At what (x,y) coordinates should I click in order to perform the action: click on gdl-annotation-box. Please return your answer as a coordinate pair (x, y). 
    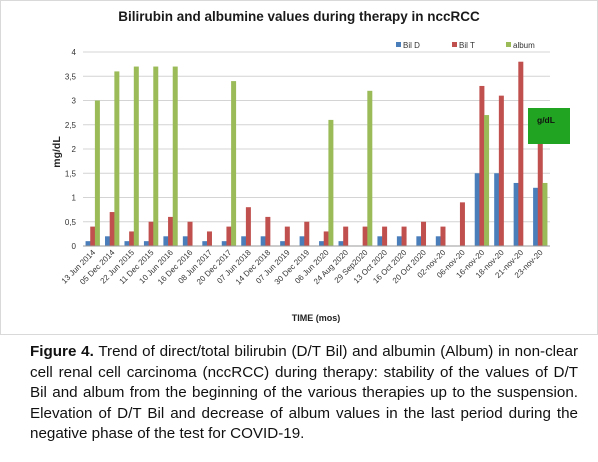
    Looking at the image, I should click on (549, 126).